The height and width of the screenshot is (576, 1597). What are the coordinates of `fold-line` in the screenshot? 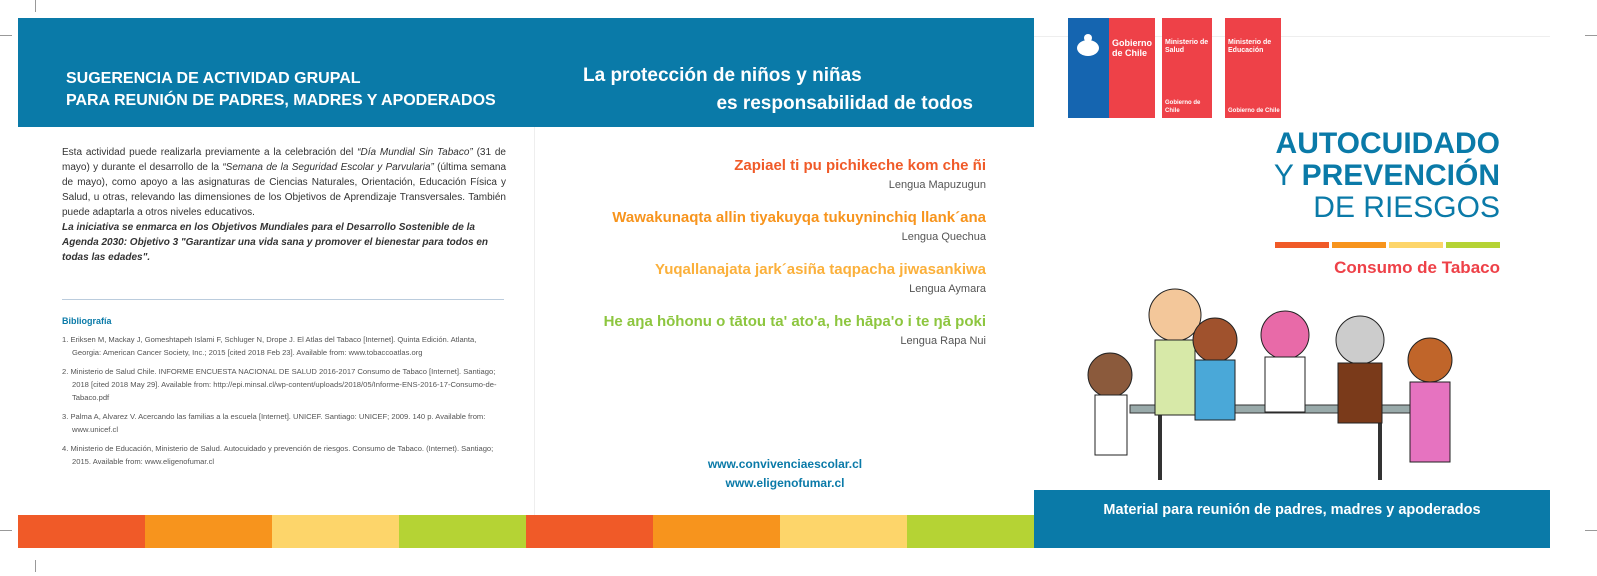 It's located at (534, 321).